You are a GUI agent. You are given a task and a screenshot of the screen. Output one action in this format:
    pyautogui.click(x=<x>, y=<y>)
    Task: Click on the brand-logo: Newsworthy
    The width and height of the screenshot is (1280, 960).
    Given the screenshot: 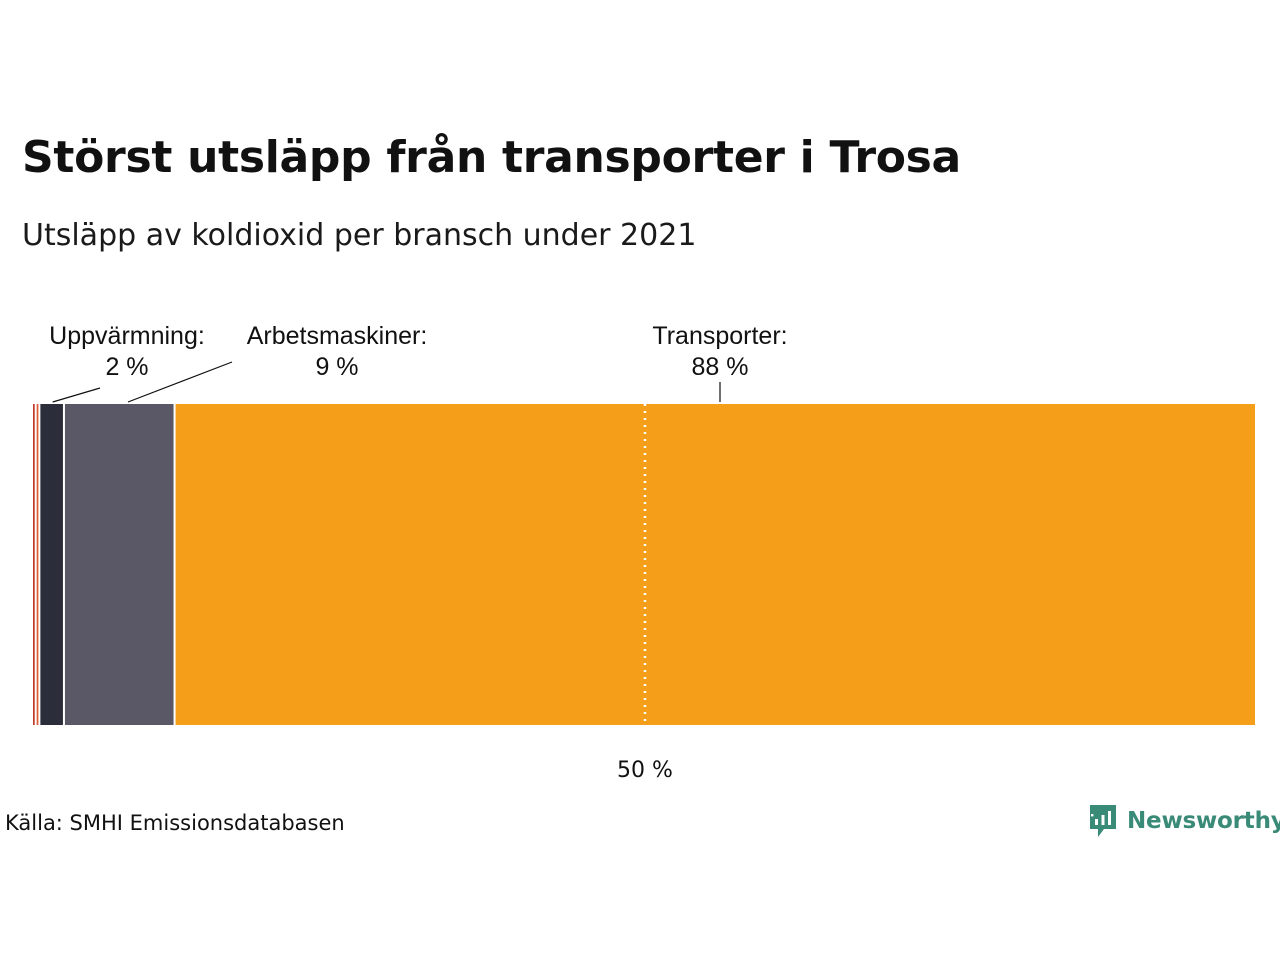 What is the action you would take?
    pyautogui.click(x=1184, y=821)
    